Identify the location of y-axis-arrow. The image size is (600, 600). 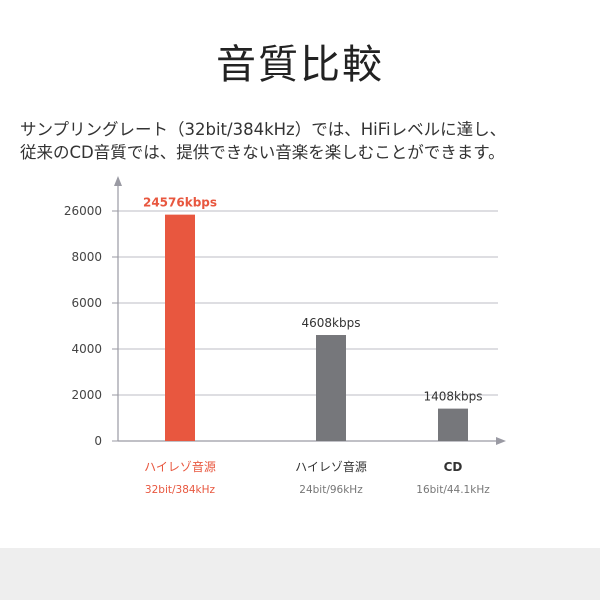
(118, 181).